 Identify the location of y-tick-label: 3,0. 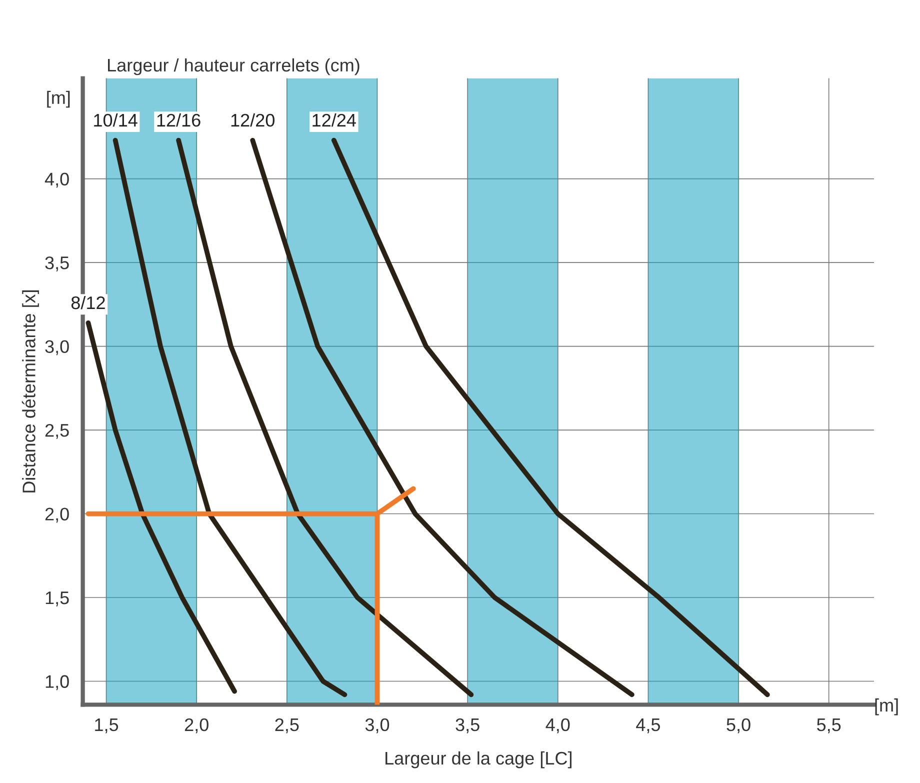
(57, 348).